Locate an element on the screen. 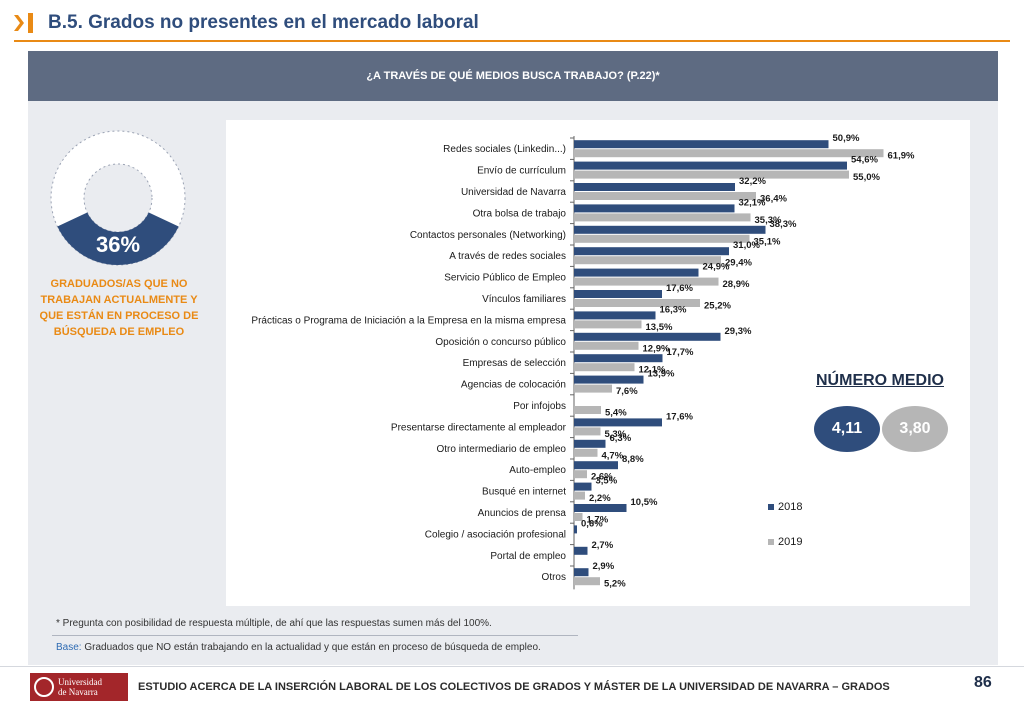  donut-percentage: 36% is located at coordinates (118, 244).